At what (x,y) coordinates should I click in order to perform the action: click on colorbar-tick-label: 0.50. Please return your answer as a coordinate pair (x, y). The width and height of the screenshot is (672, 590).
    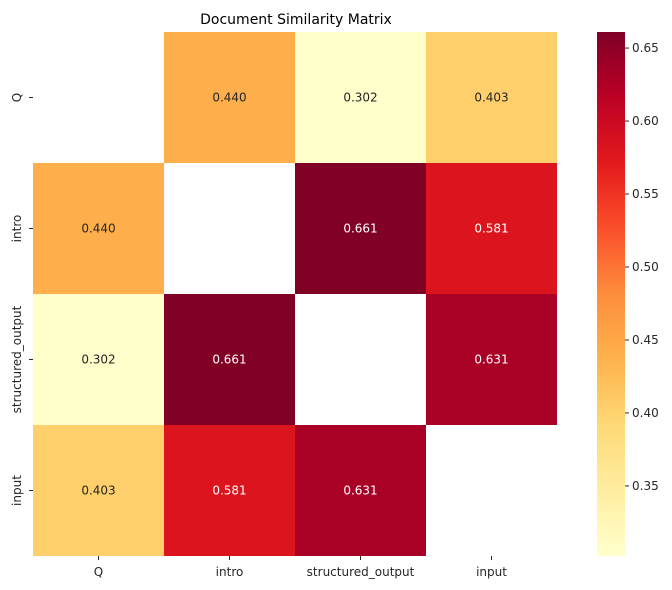
    Looking at the image, I should click on (645, 267).